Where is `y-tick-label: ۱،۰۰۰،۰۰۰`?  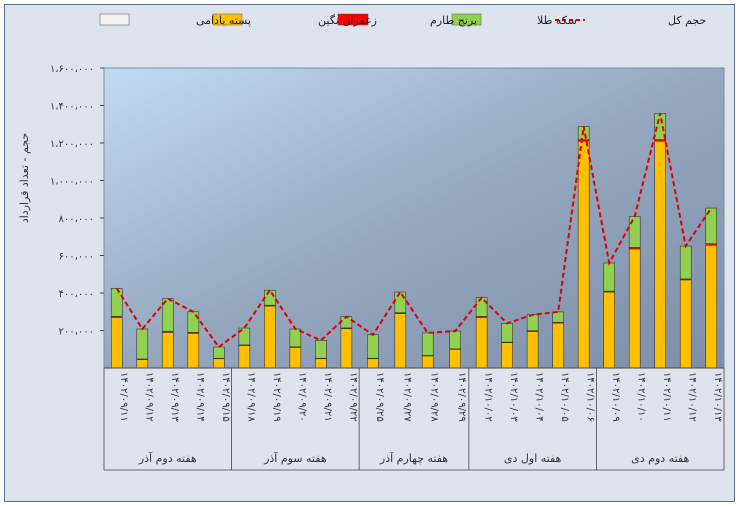 y-tick-label: ۱،۰۰۰،۰۰۰ is located at coordinates (72, 182).